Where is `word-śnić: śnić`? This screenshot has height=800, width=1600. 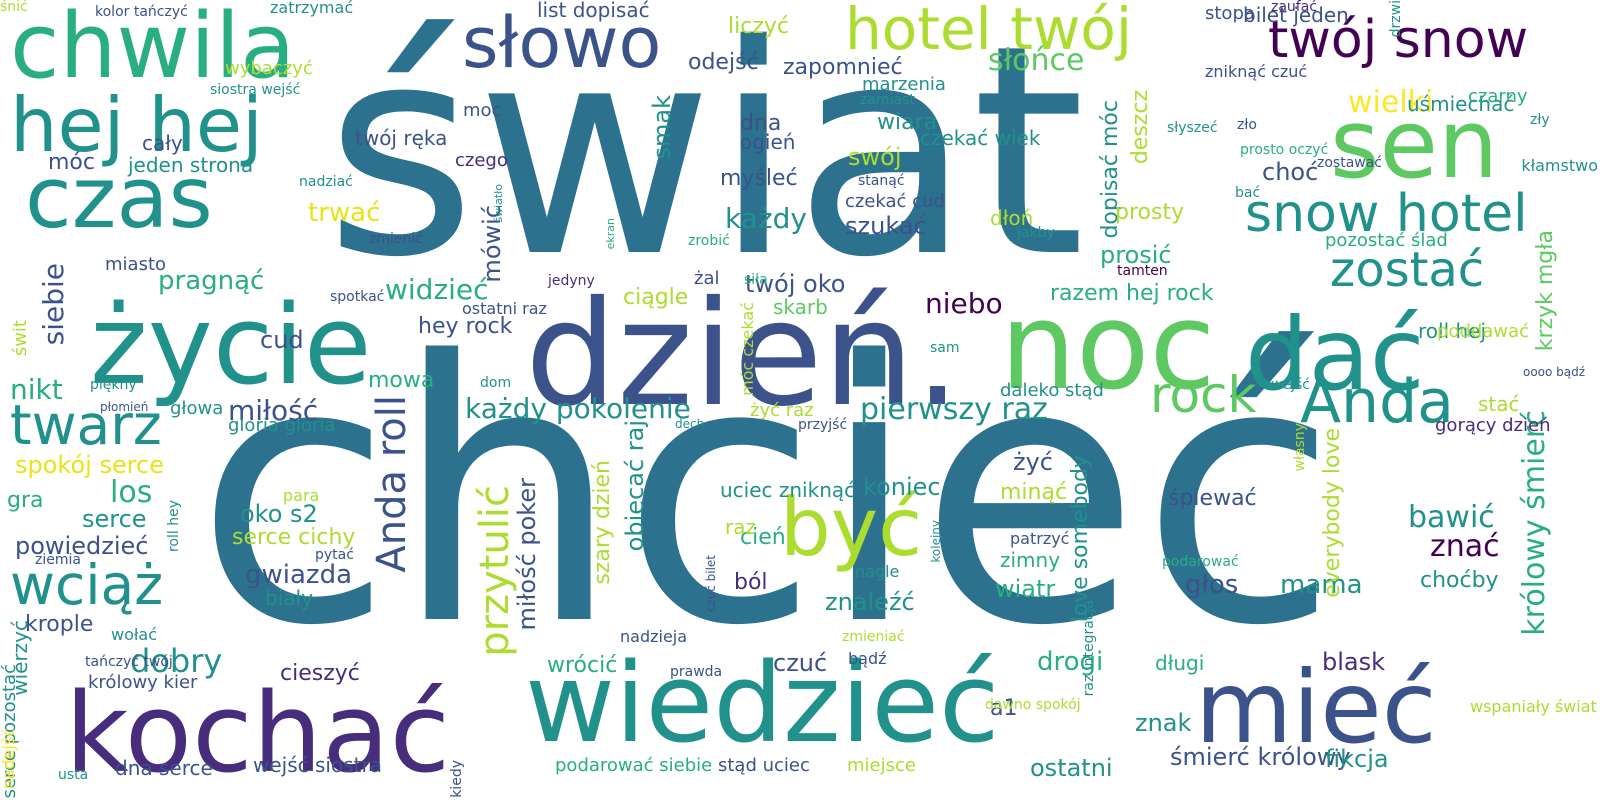 word-śnić: śnić is located at coordinates (14, 7).